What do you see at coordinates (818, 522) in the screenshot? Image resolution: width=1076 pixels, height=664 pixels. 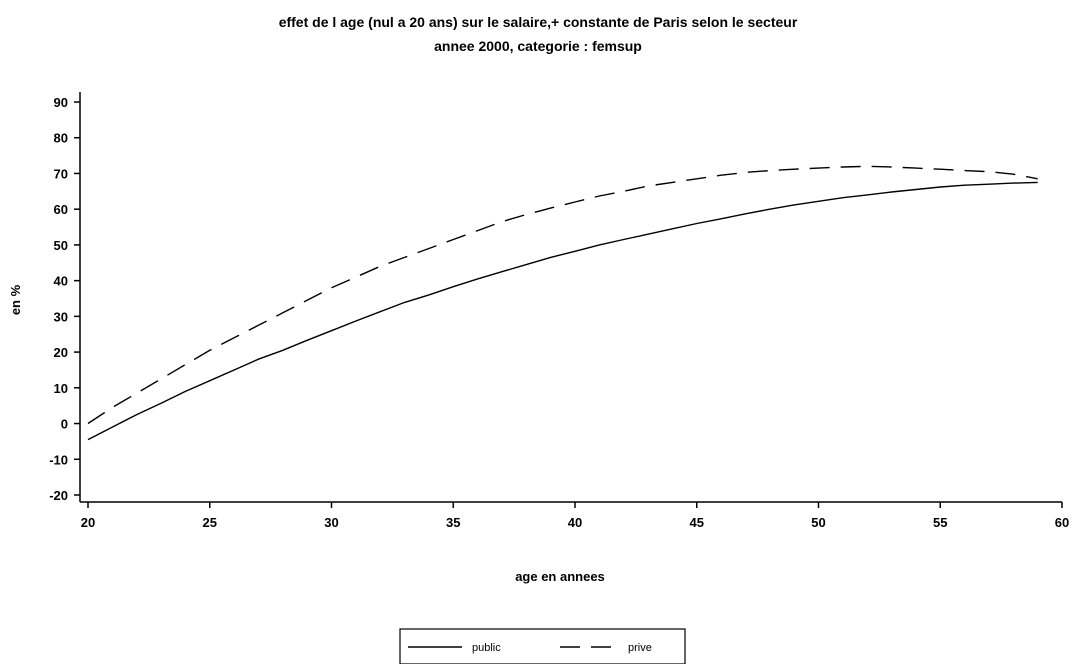 I see `x-tick-label: 50` at bounding box center [818, 522].